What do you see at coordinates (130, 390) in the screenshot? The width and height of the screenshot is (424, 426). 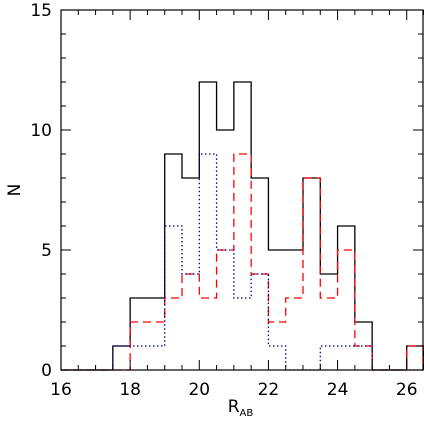 I see `x-tick-label: 18` at bounding box center [130, 390].